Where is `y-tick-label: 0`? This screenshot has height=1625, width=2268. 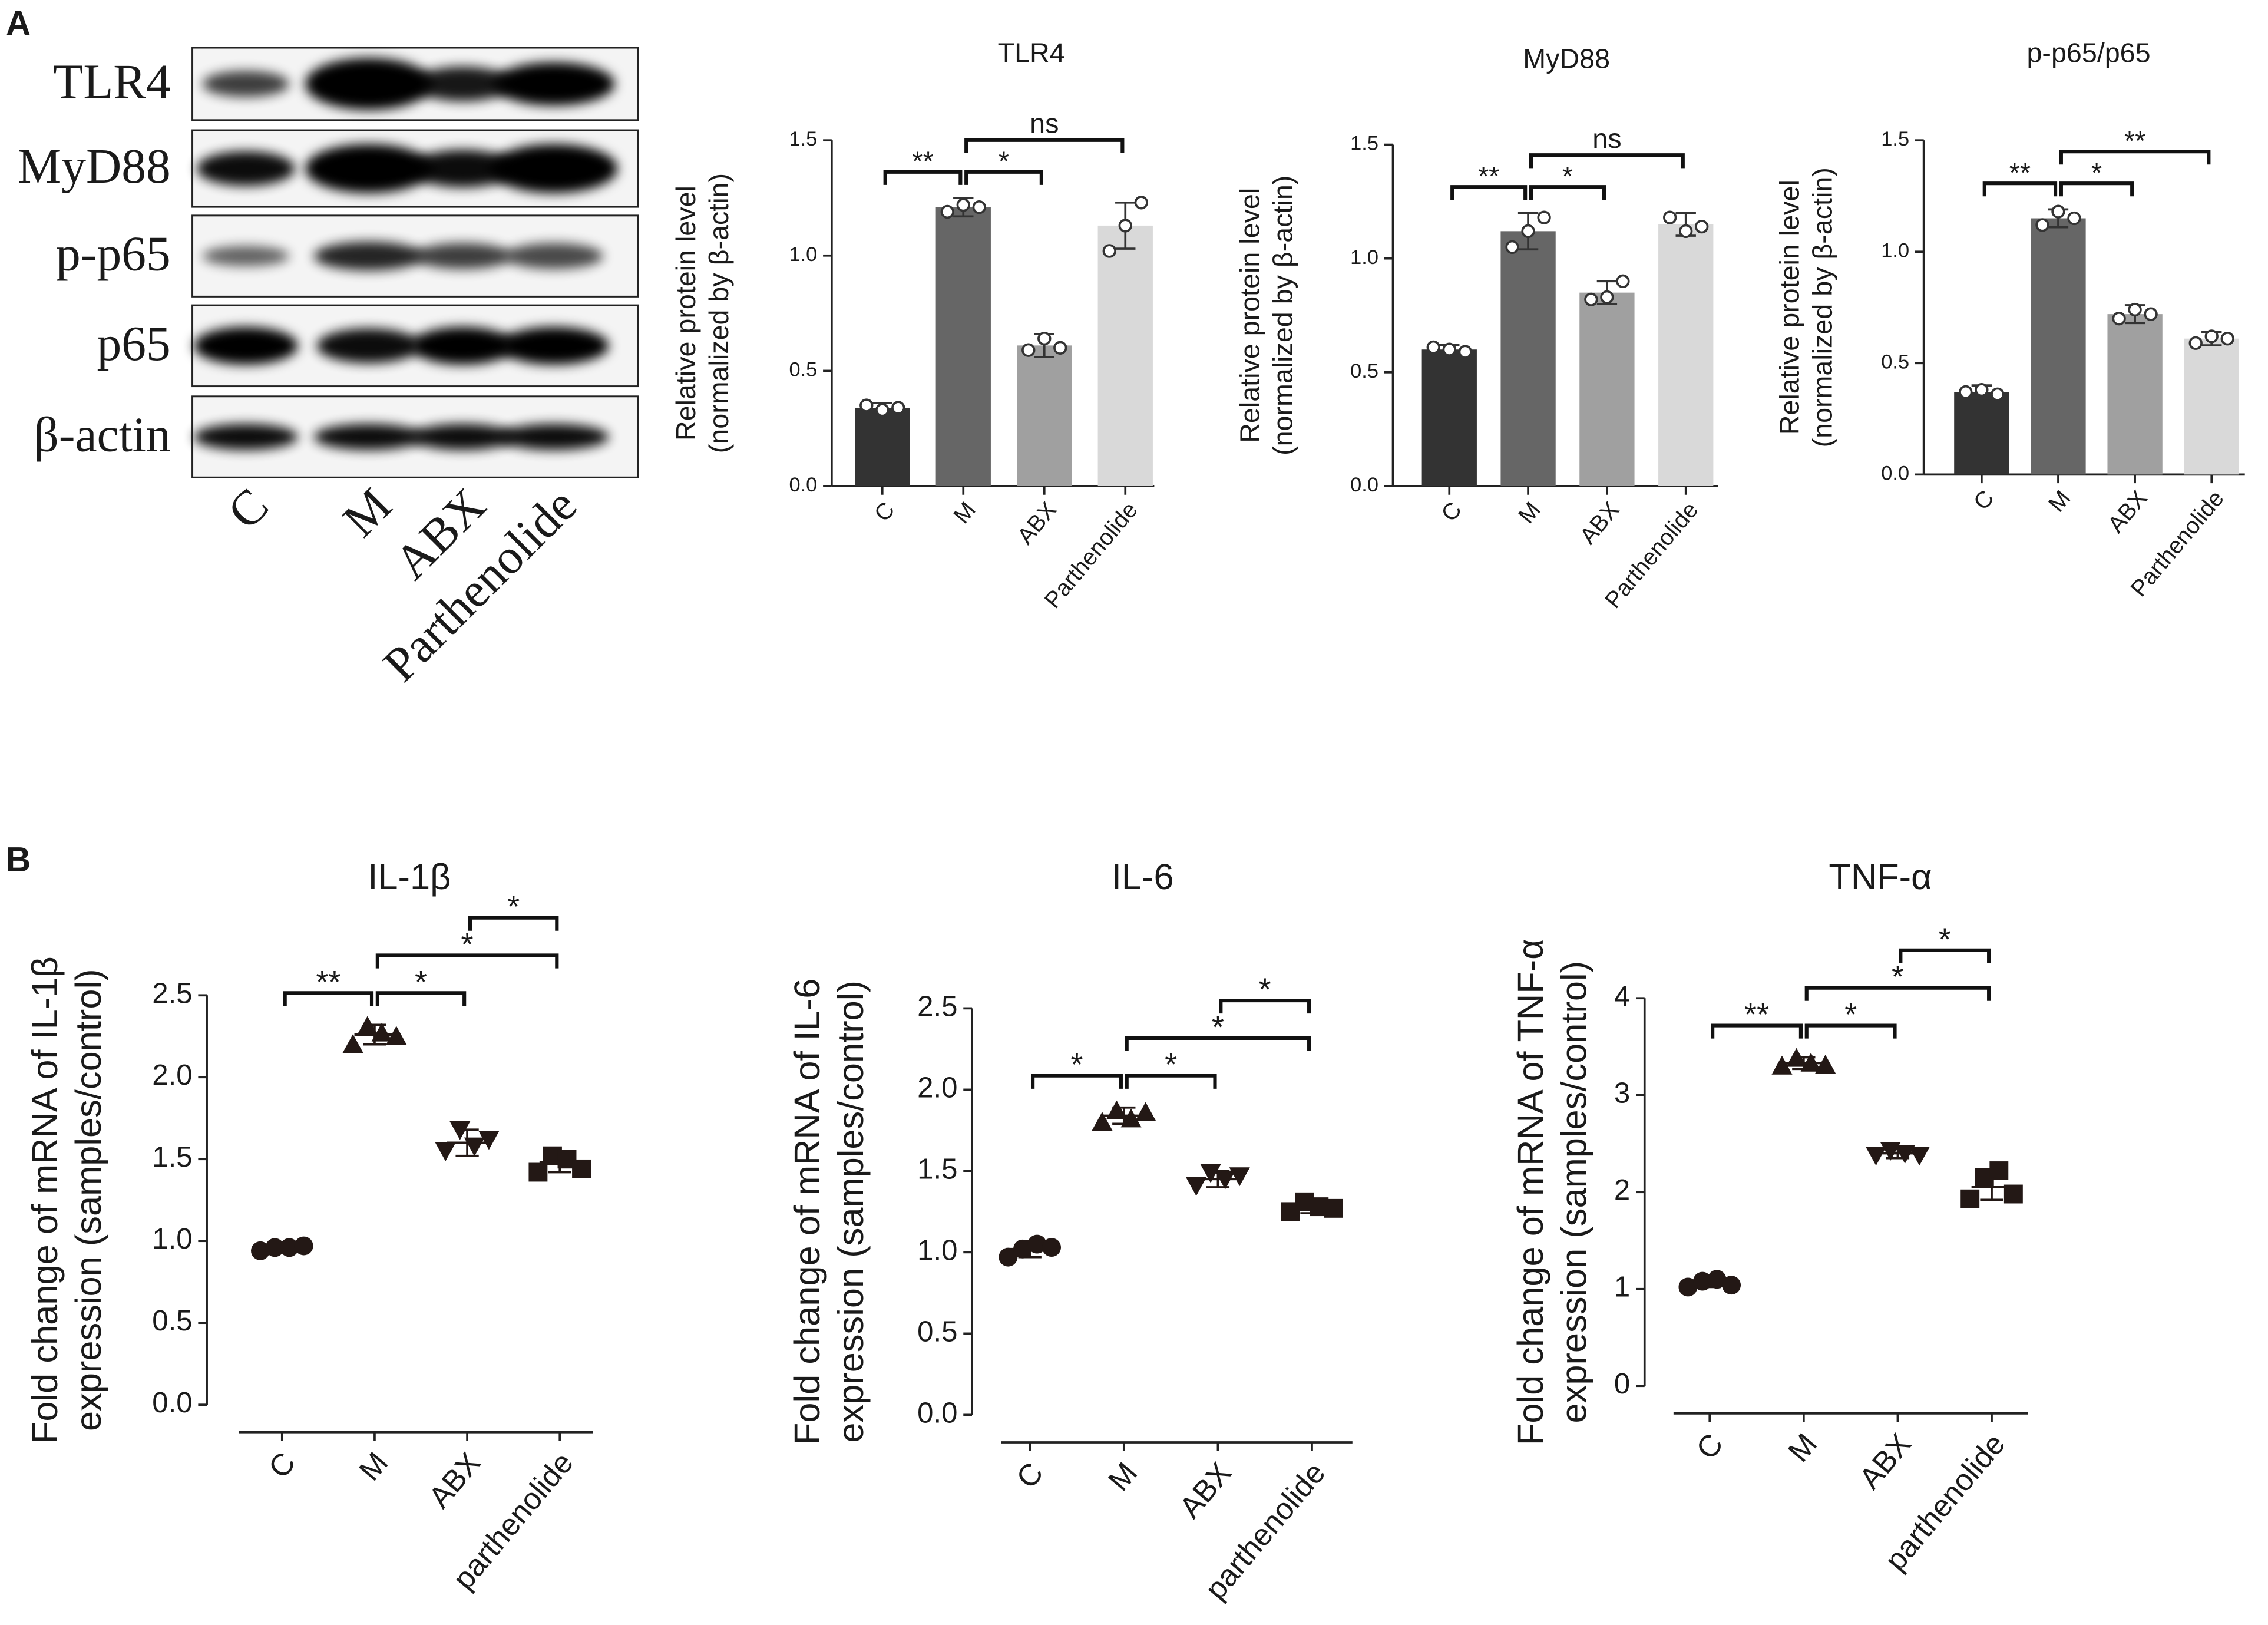 y-tick-label: 0 is located at coordinates (1622, 1384).